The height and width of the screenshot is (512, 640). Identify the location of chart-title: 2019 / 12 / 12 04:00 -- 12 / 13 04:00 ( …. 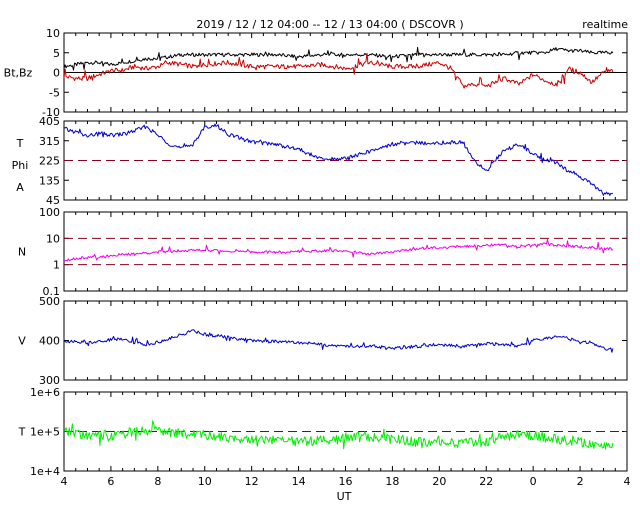
(329, 24).